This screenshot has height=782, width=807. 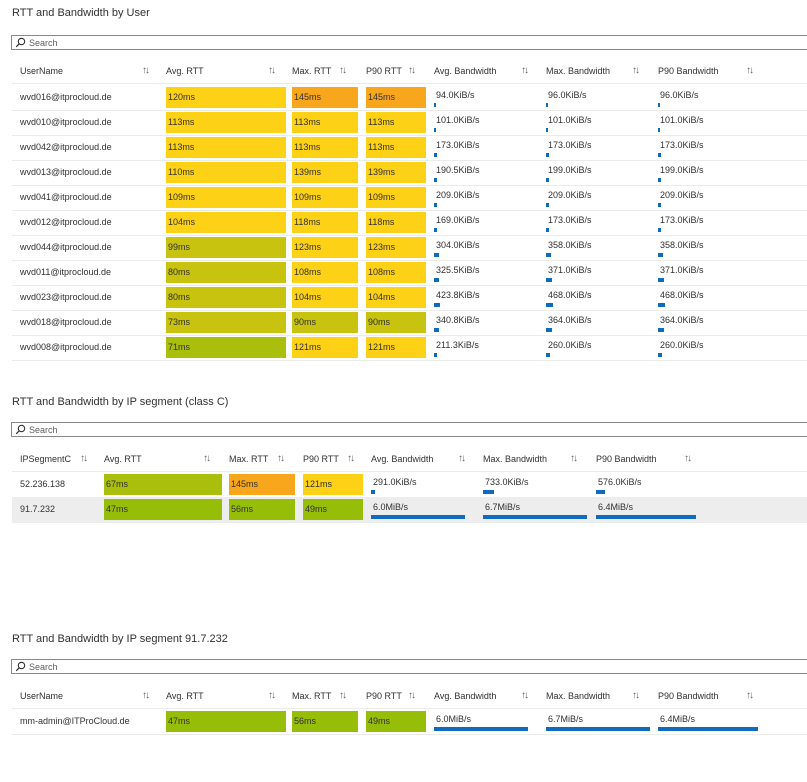 I want to click on p90-rtt-cell: 90ms, so click(x=396, y=322).